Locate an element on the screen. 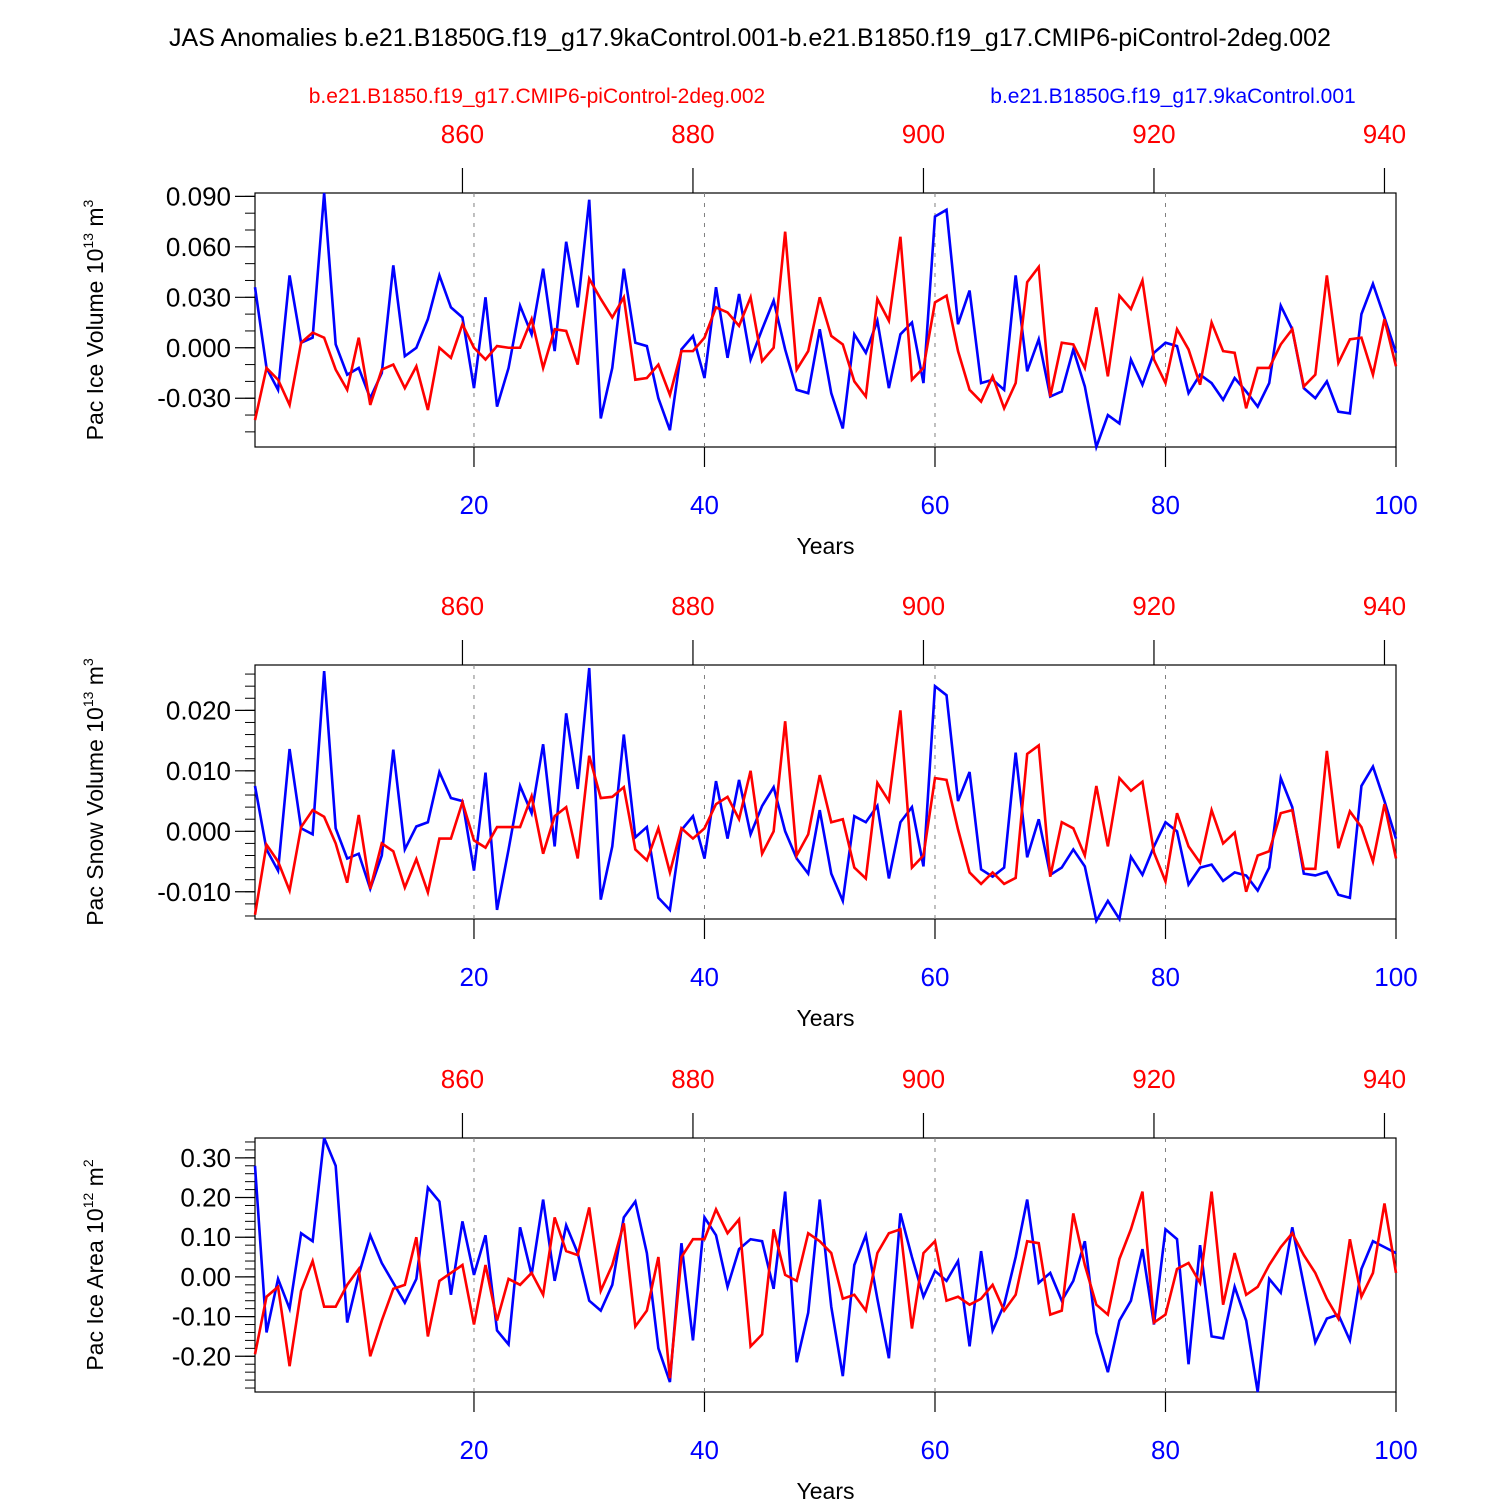 The height and width of the screenshot is (1500, 1500). y-axis-label: Pac Ice Volume 1013 m3 is located at coordinates (94, 319).